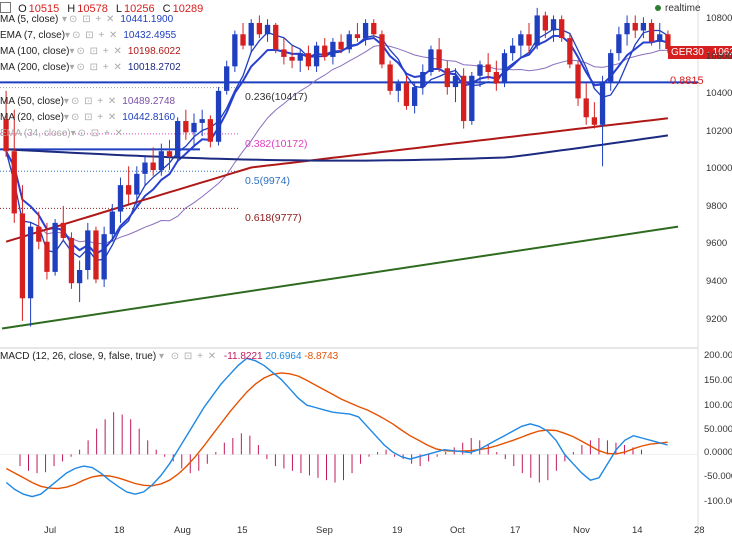 This screenshot has width=732, height=536. I want to click on fib-label: 0.236(10417), so click(276, 97).